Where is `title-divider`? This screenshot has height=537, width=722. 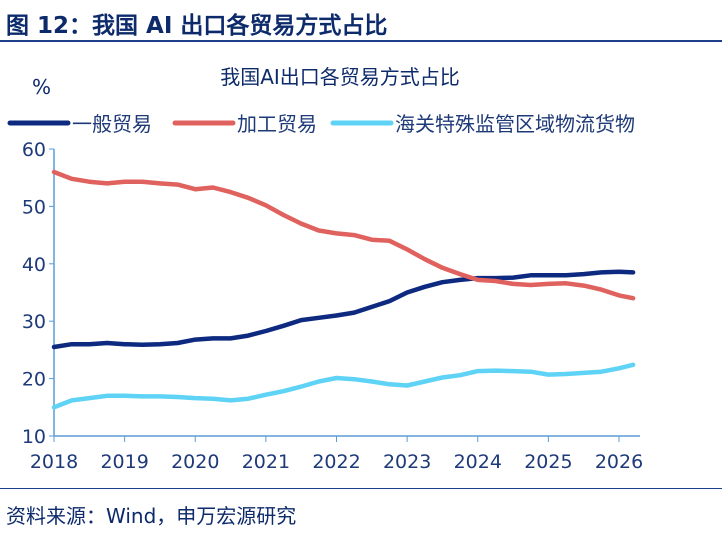 title-divider is located at coordinates (361, 41).